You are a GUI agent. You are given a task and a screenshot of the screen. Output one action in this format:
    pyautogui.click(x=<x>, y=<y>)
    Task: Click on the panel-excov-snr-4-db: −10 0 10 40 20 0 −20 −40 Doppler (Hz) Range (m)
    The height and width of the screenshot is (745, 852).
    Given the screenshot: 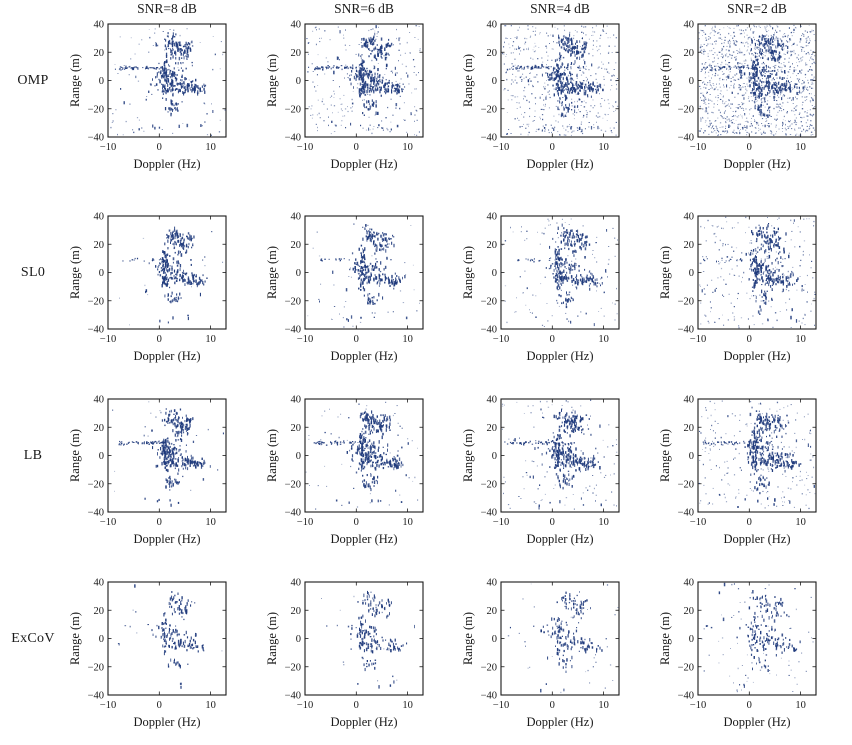 What is the action you would take?
    pyautogui.click(x=540, y=653)
    